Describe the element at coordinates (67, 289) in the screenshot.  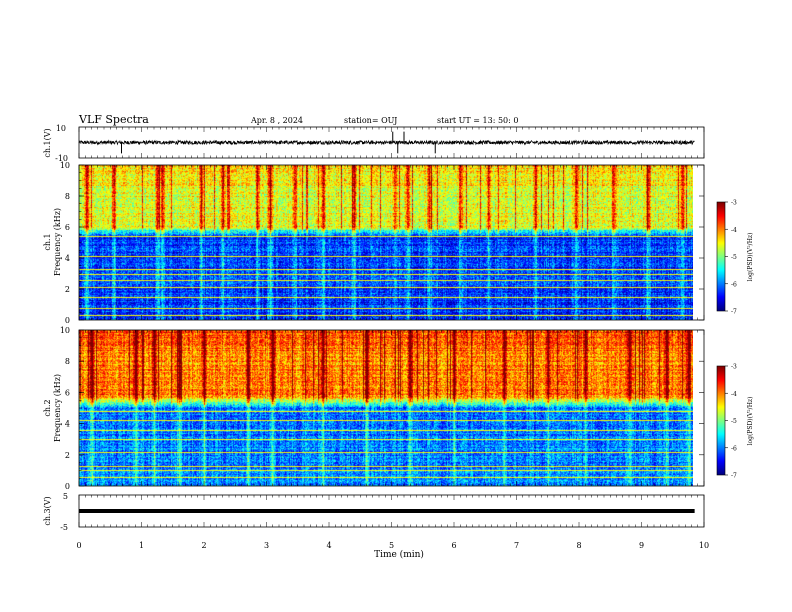
I see `ch1-spectrogram-ytick-label: 2` at that location.